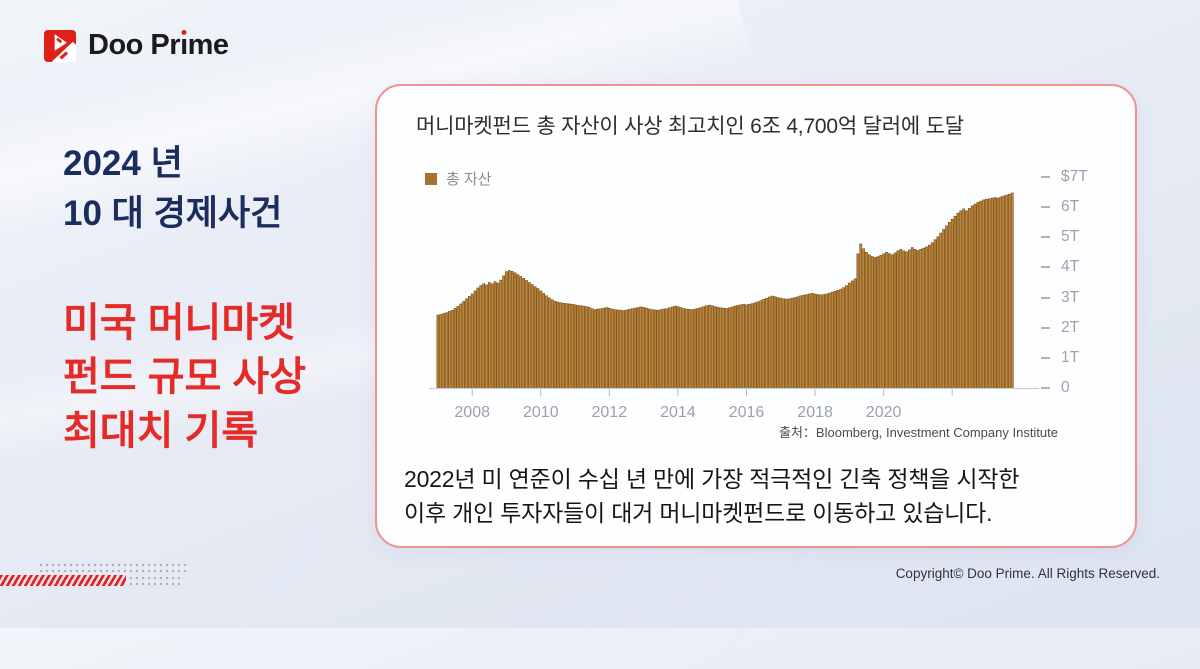 This screenshot has height=669, width=1200. What do you see at coordinates (541, 412) in the screenshot?
I see `x-axis-label: 2010` at bounding box center [541, 412].